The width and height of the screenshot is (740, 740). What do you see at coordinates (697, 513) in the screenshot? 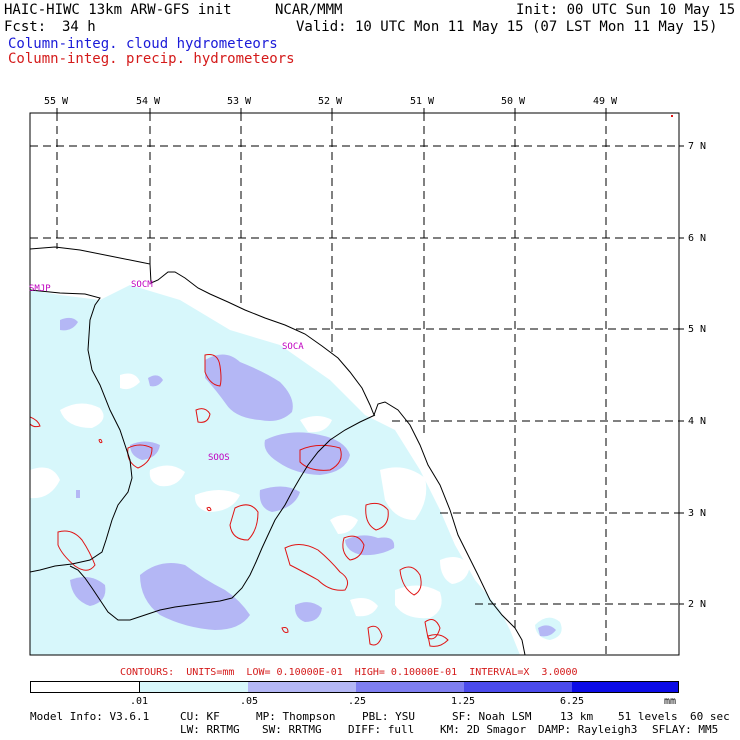
I see `lat-label: 3 N` at bounding box center [697, 513].